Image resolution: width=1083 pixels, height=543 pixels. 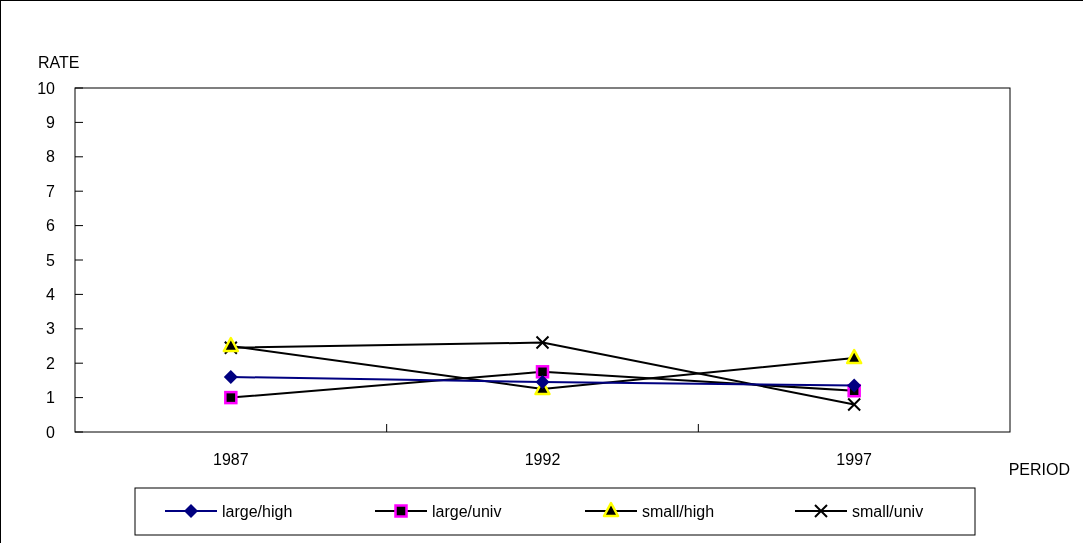 I want to click on legend-label: small/univ, so click(x=888, y=511).